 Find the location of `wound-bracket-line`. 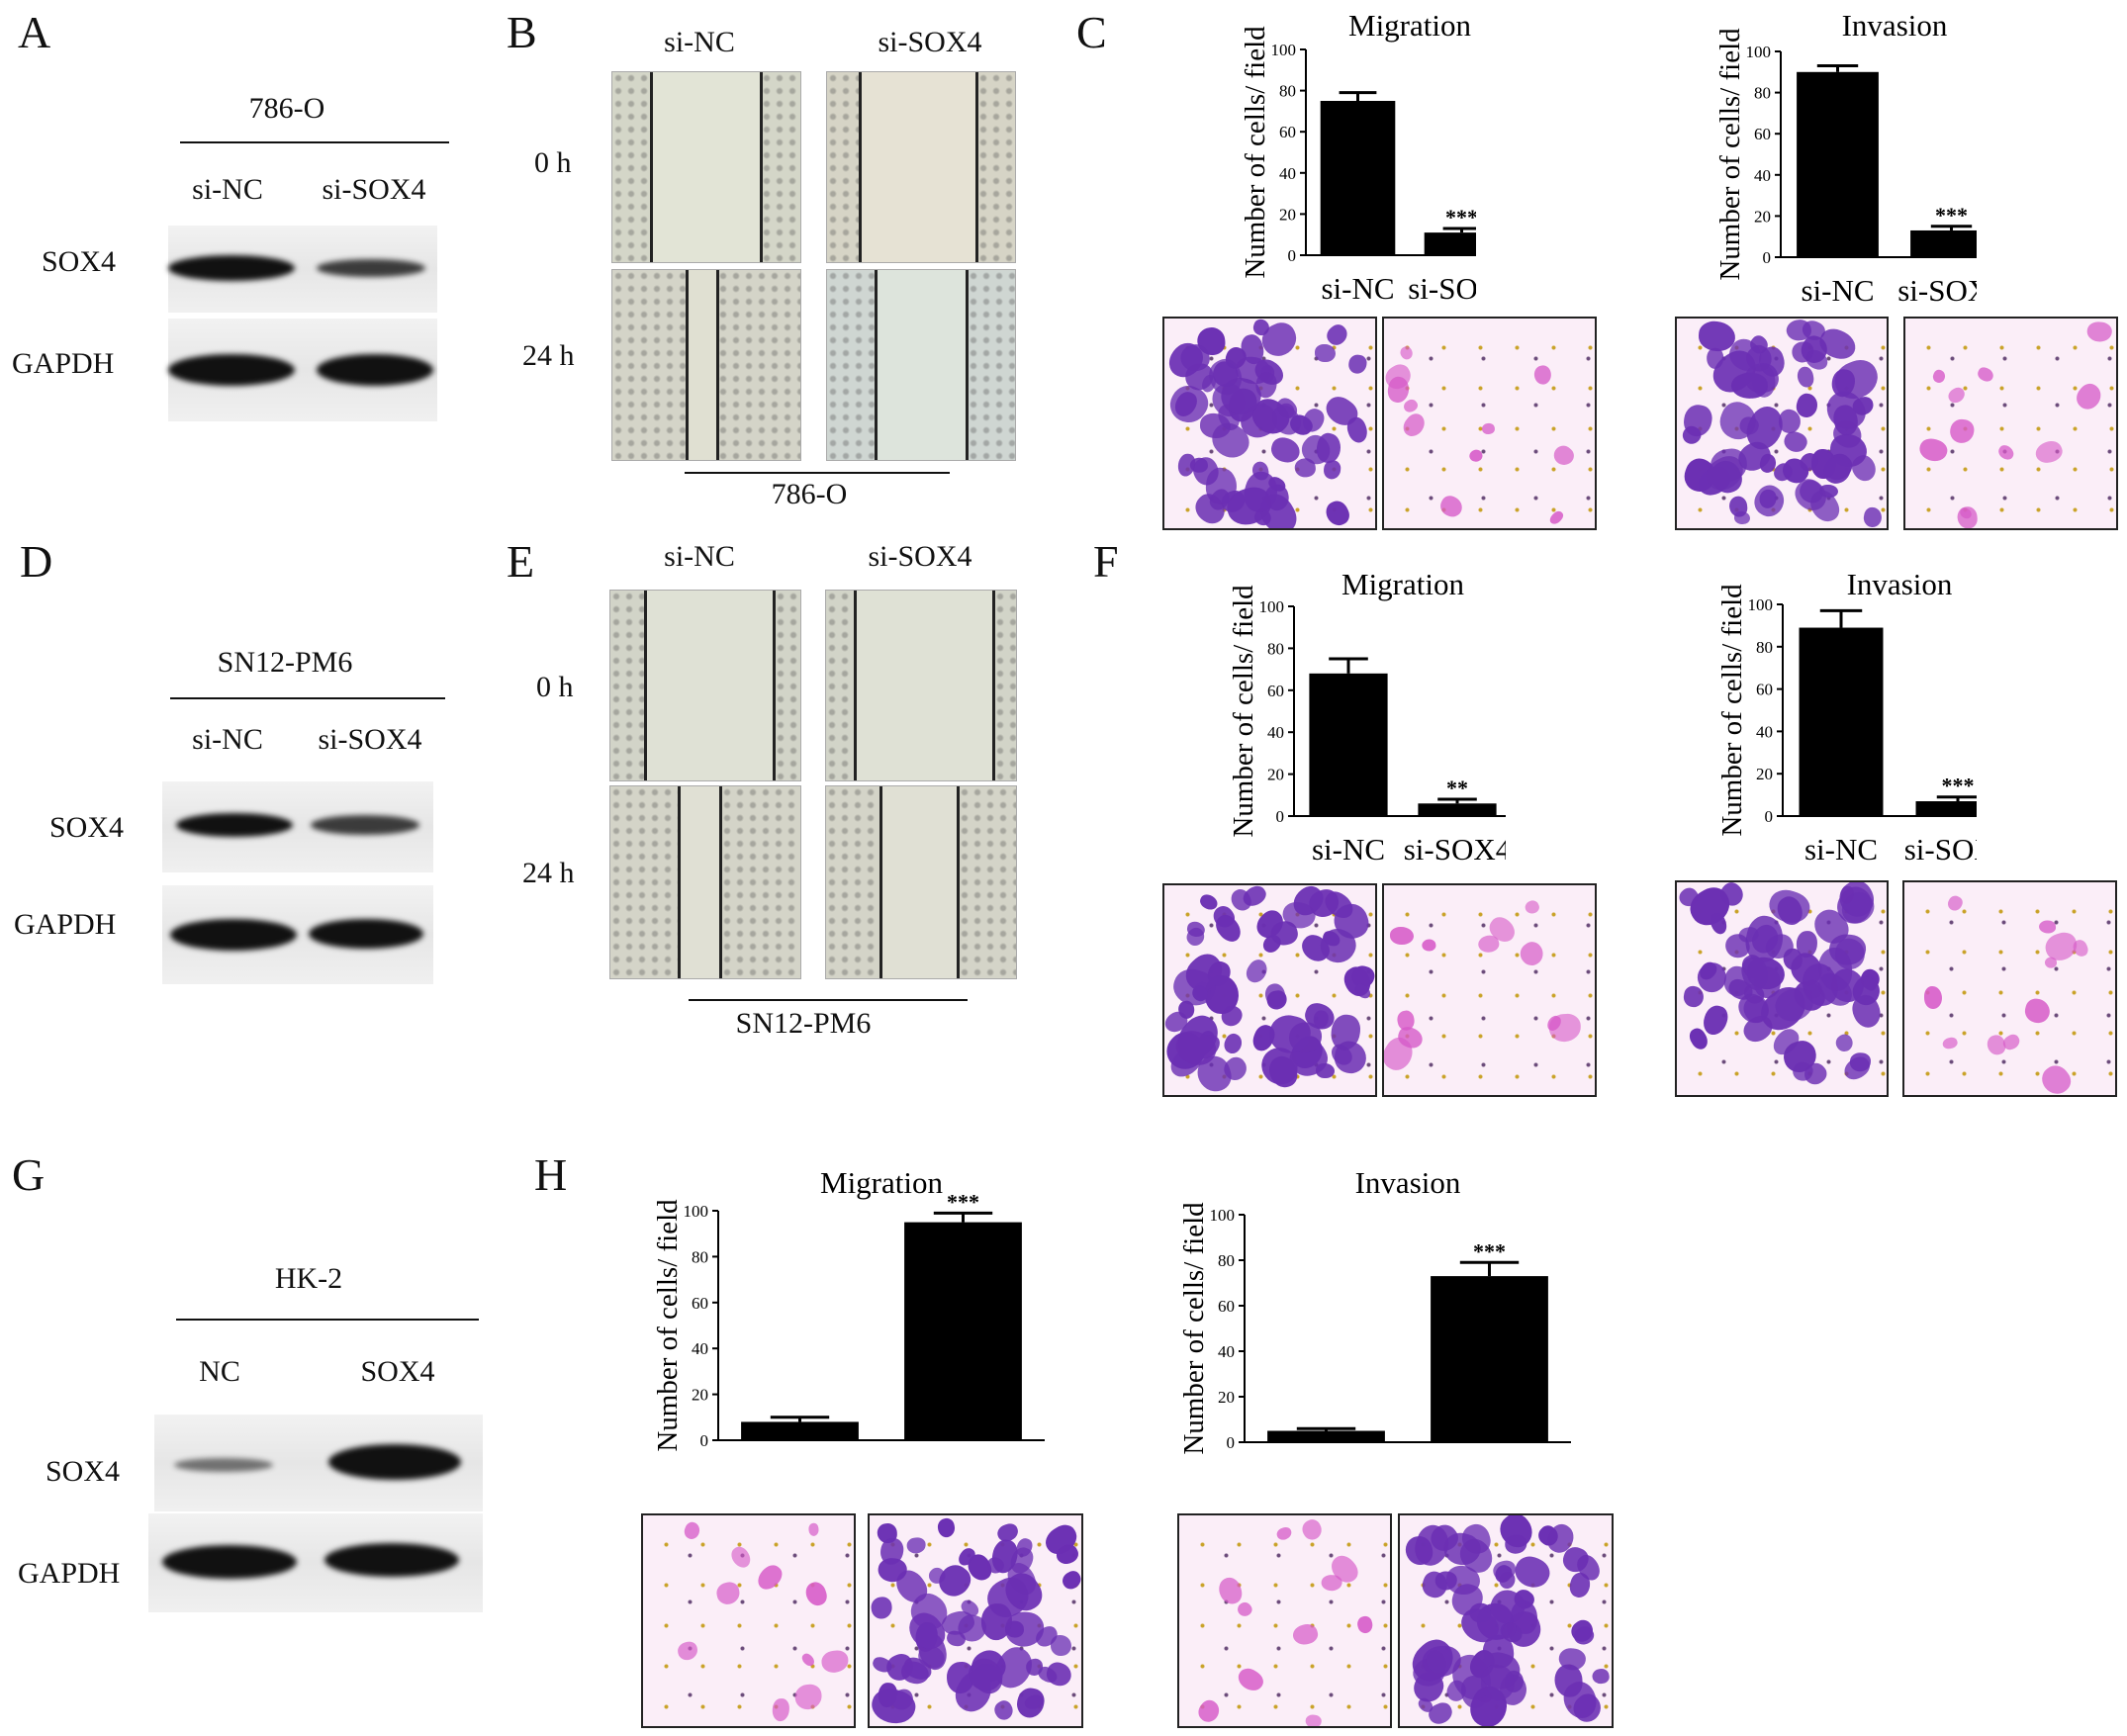

wound-bracket-line is located at coordinates (828, 1000).